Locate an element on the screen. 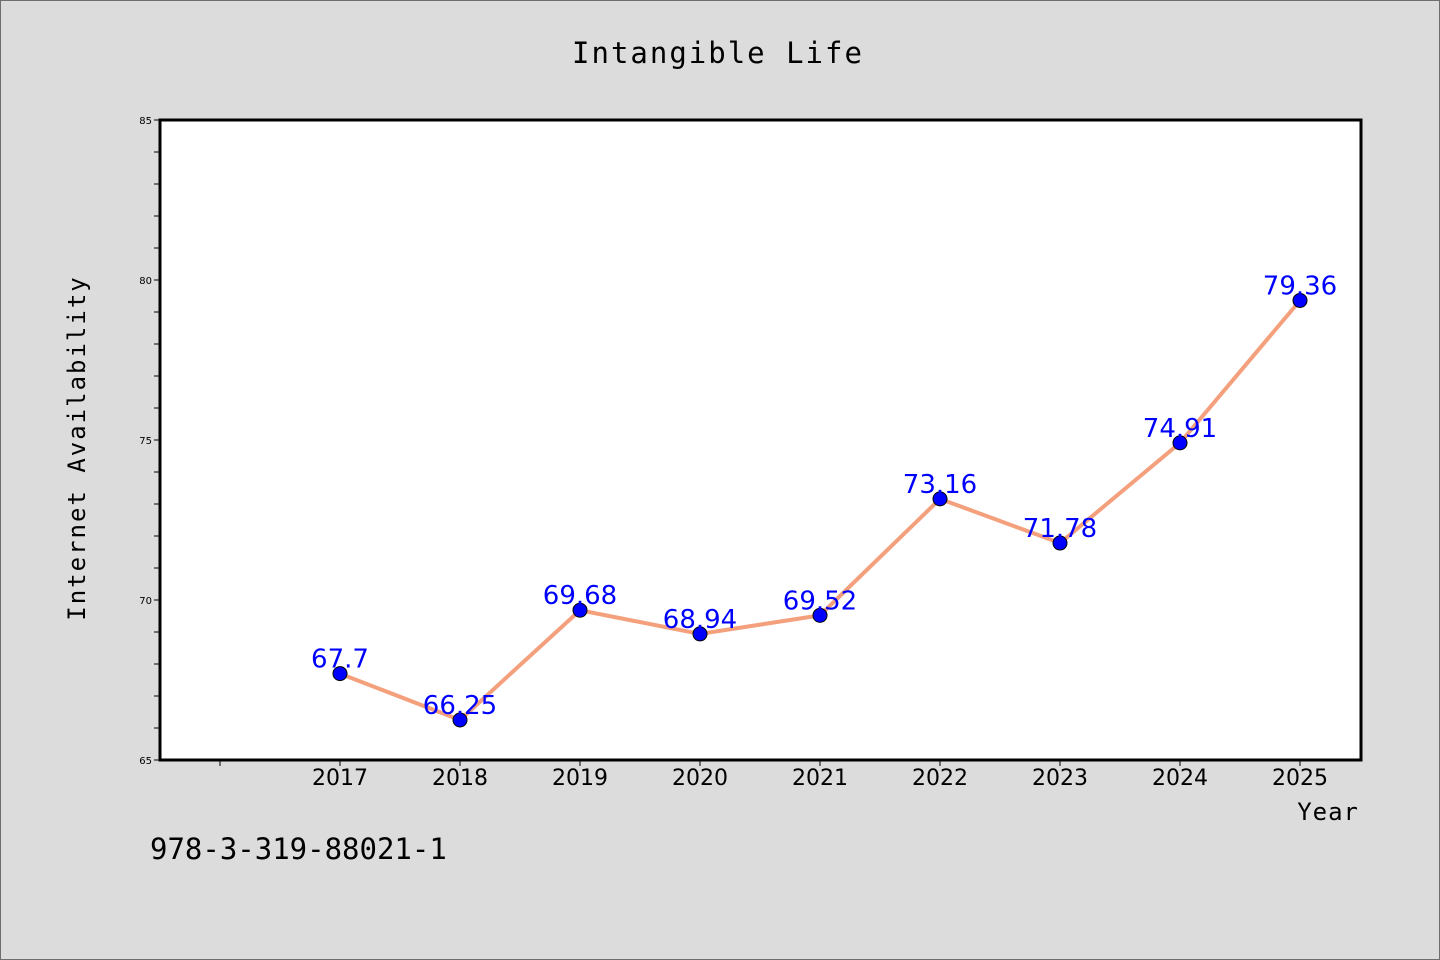 The image size is (1440, 960). data-label: 69.52 is located at coordinates (820, 601).